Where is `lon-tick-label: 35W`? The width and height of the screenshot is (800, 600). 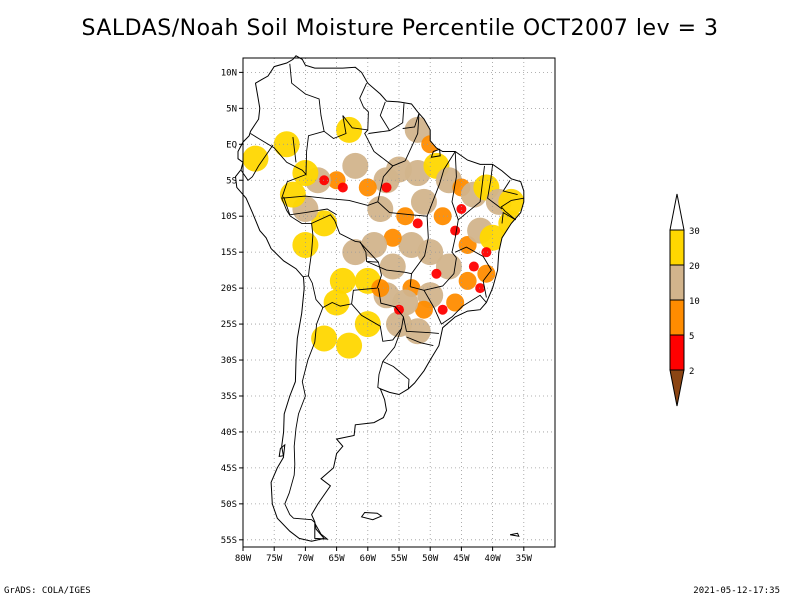
lon-tick-label: 35W is located at coordinates (524, 559).